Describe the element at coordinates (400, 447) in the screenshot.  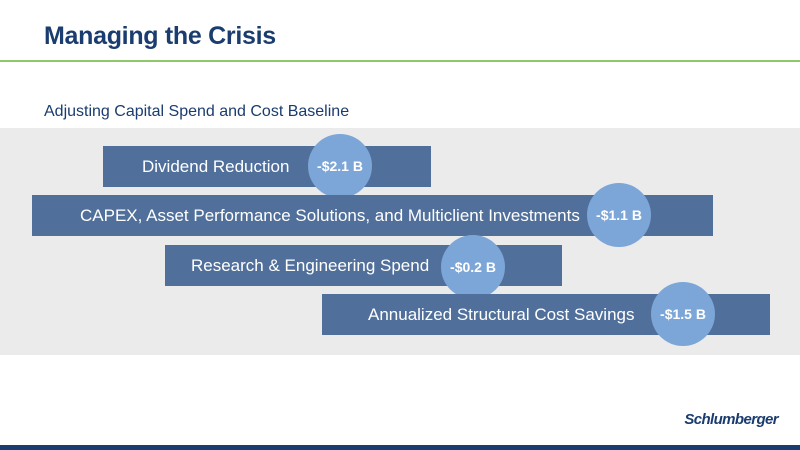
I see `footer-bar` at that location.